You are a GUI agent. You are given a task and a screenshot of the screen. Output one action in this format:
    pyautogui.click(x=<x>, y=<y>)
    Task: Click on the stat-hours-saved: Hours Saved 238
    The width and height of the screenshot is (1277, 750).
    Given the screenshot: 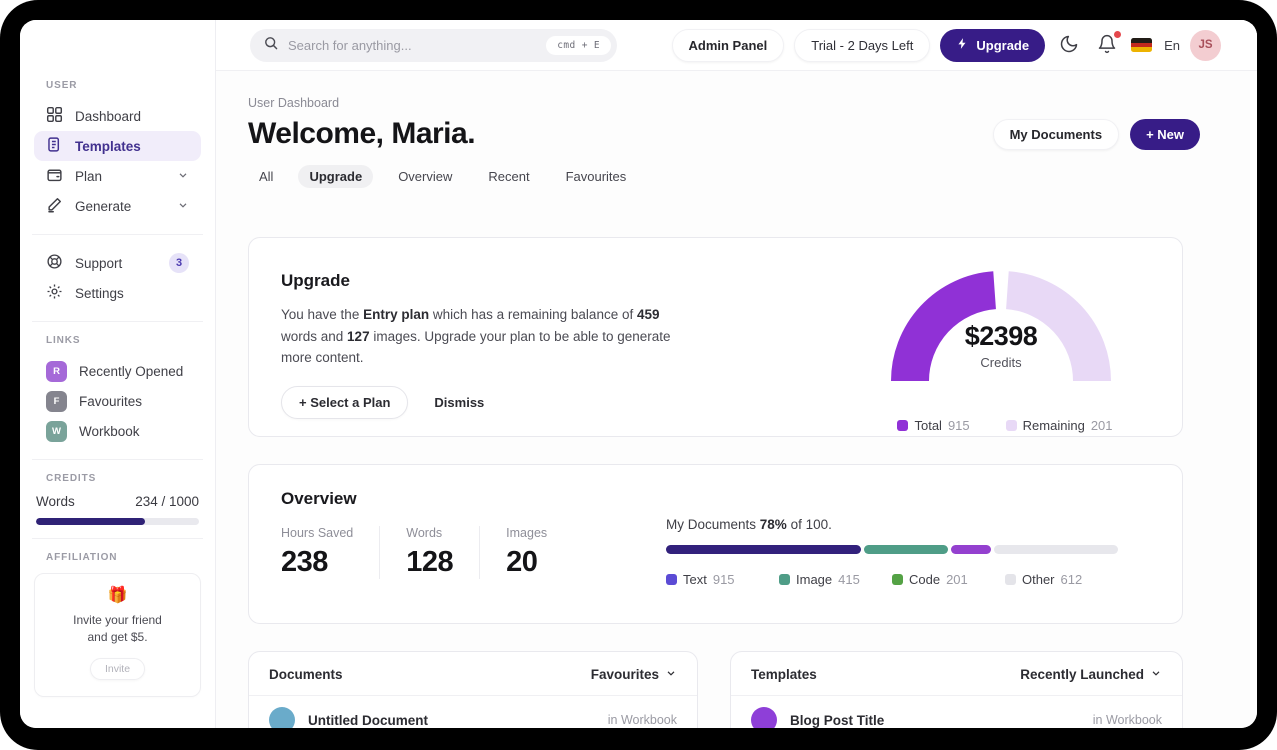 What is the action you would take?
    pyautogui.click(x=317, y=552)
    